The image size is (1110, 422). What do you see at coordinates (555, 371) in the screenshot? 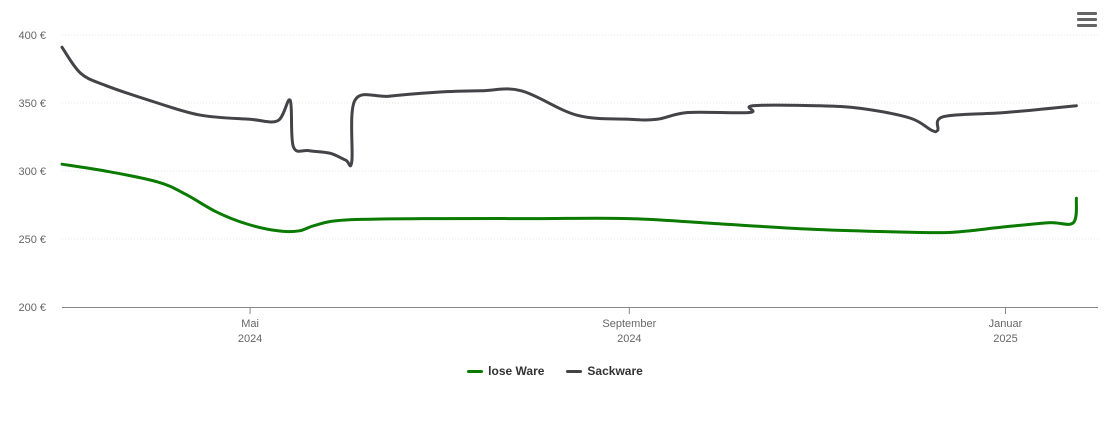
I see `chart-legend: lose Ware Sackware` at bounding box center [555, 371].